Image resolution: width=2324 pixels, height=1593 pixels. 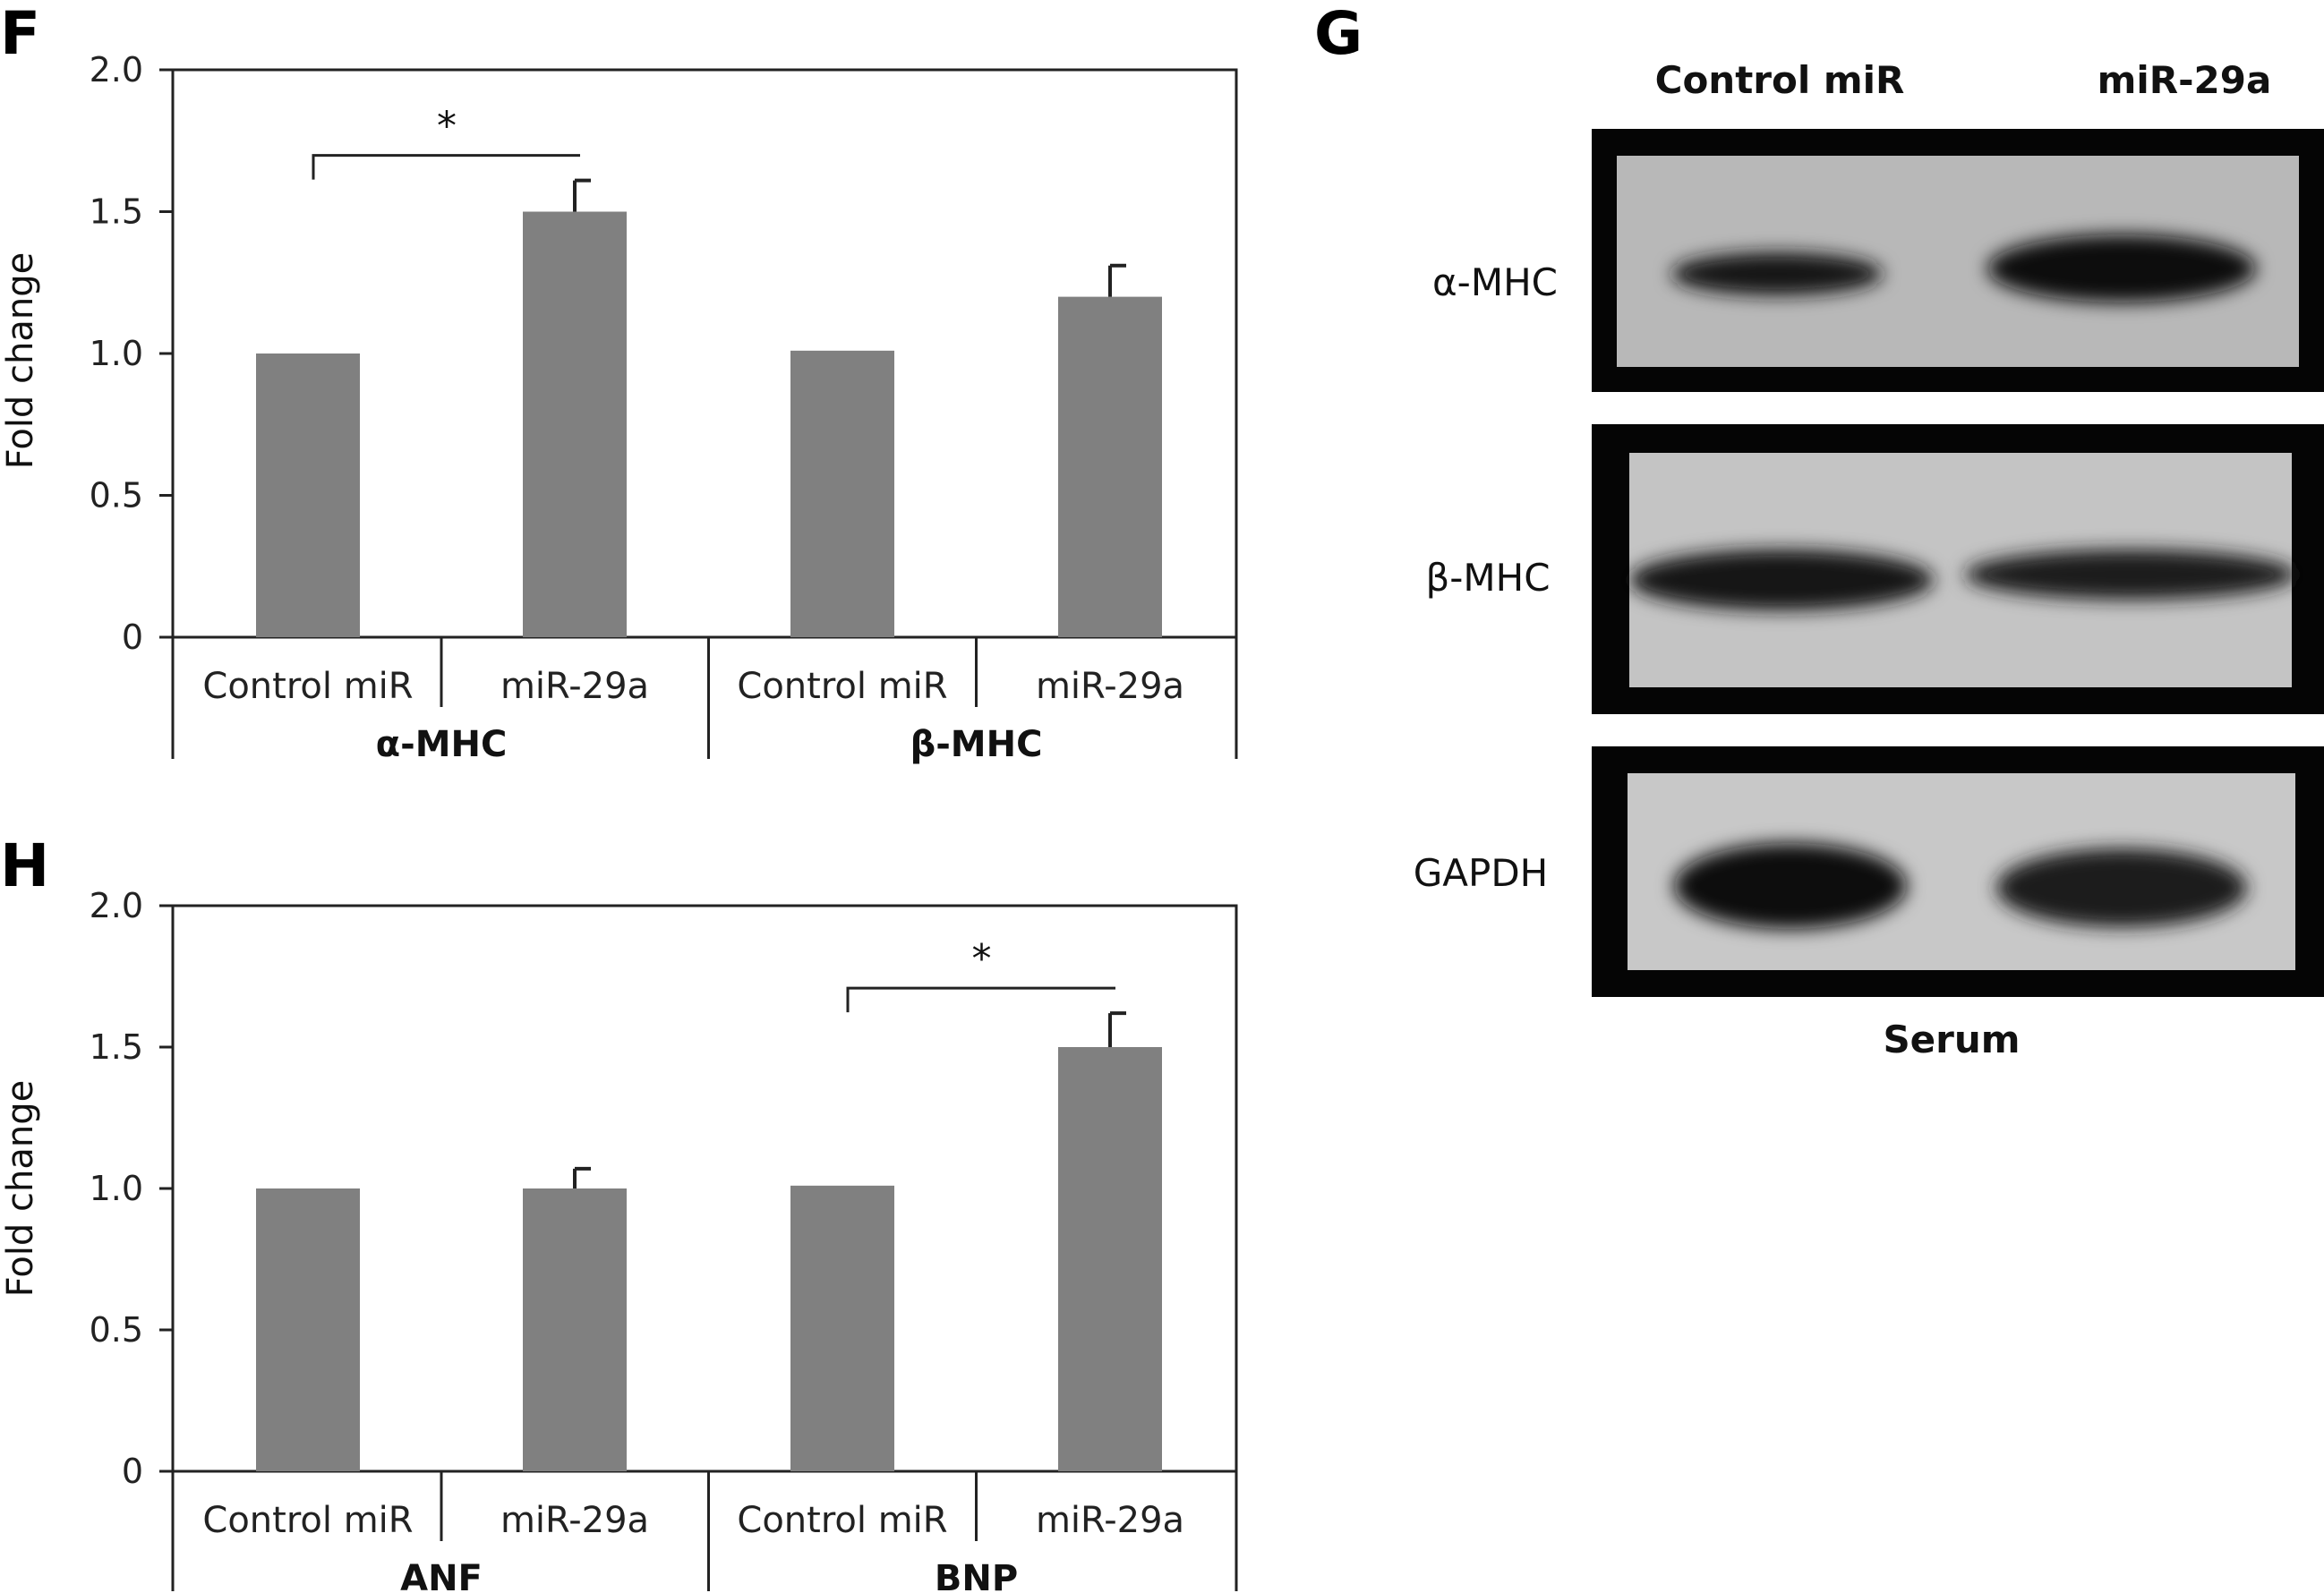 What do you see at coordinates (1958, 569) in the screenshot?
I see `blot-strip-beta-mhc` at bounding box center [1958, 569].